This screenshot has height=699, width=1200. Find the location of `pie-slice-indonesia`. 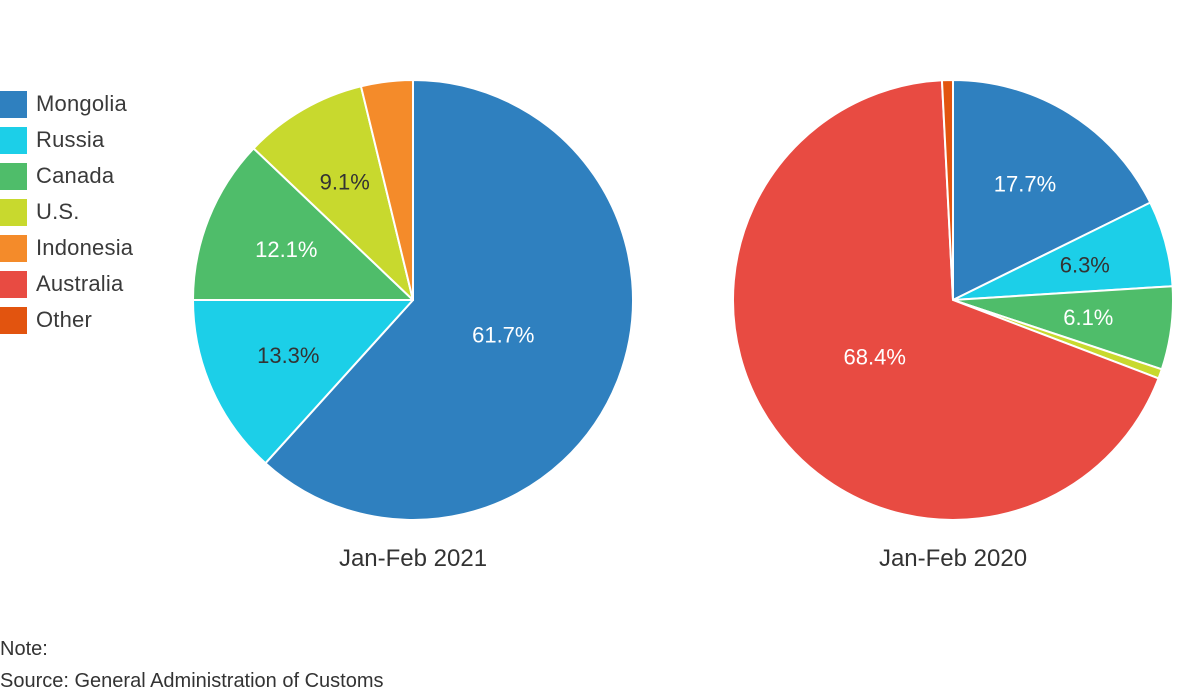

pie-slice-indonesia is located at coordinates (386, 190).